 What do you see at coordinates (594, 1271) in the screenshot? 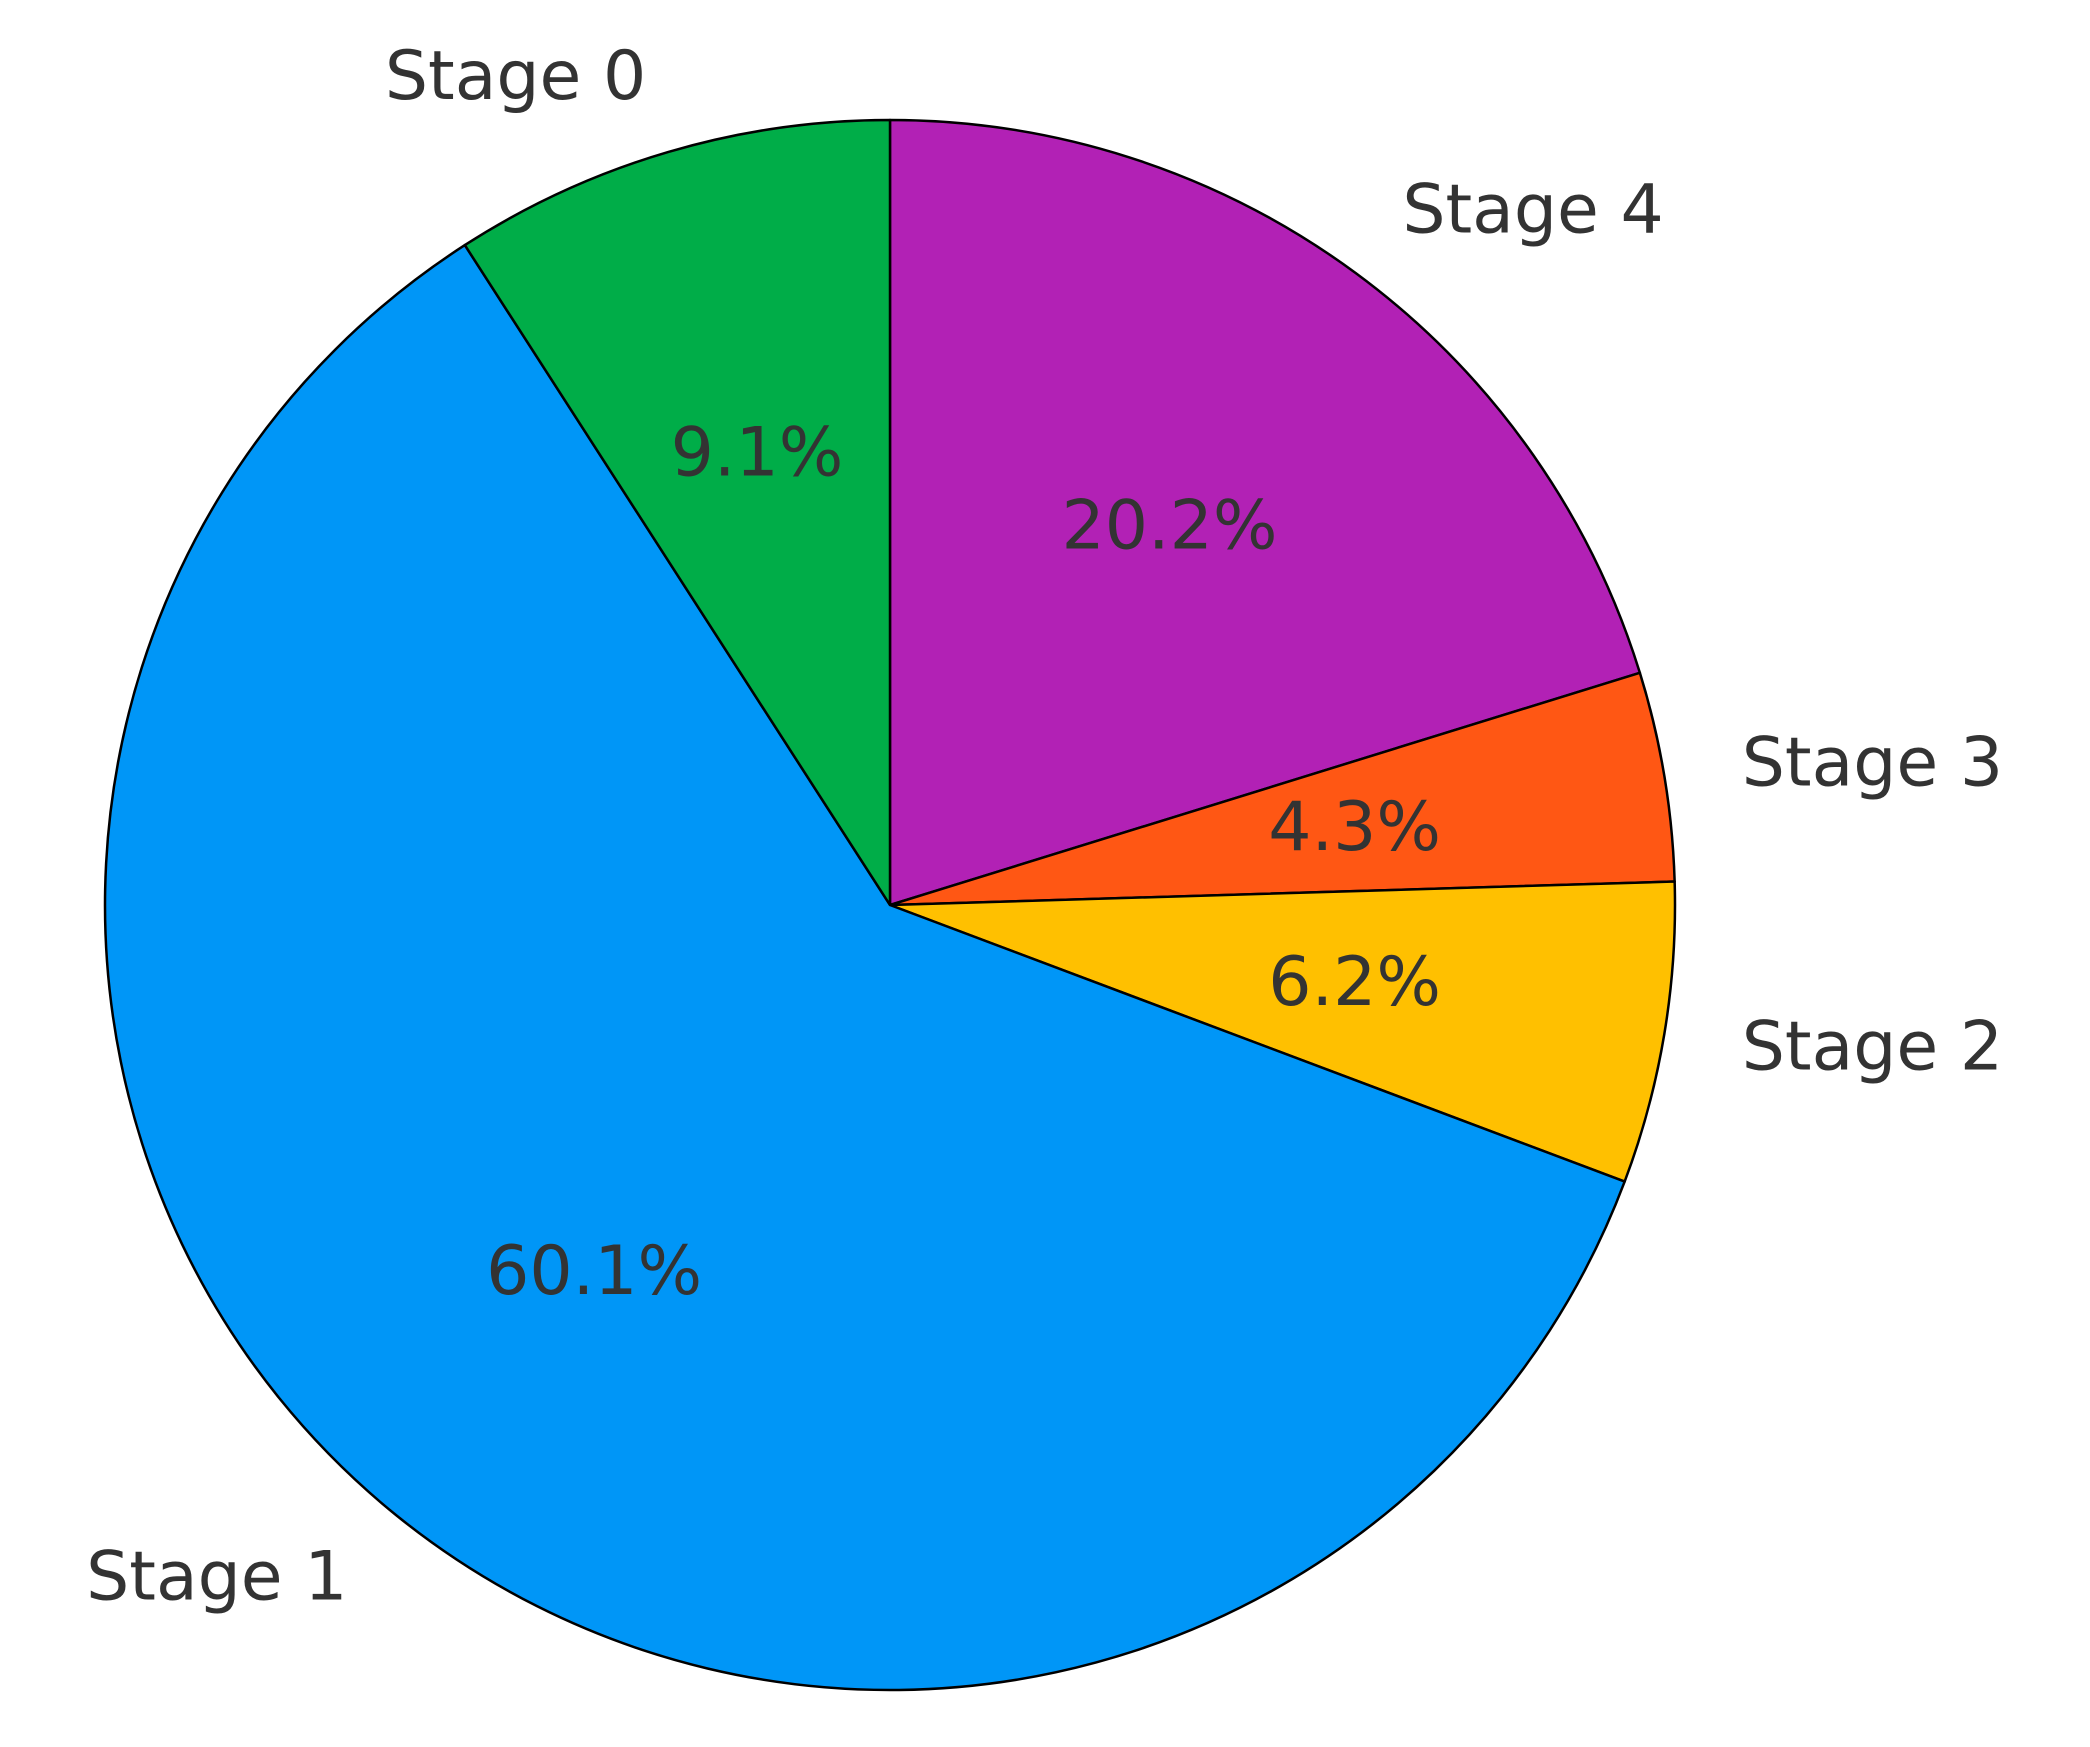
I see `percent-label-stage-1: 60.1%` at bounding box center [594, 1271].